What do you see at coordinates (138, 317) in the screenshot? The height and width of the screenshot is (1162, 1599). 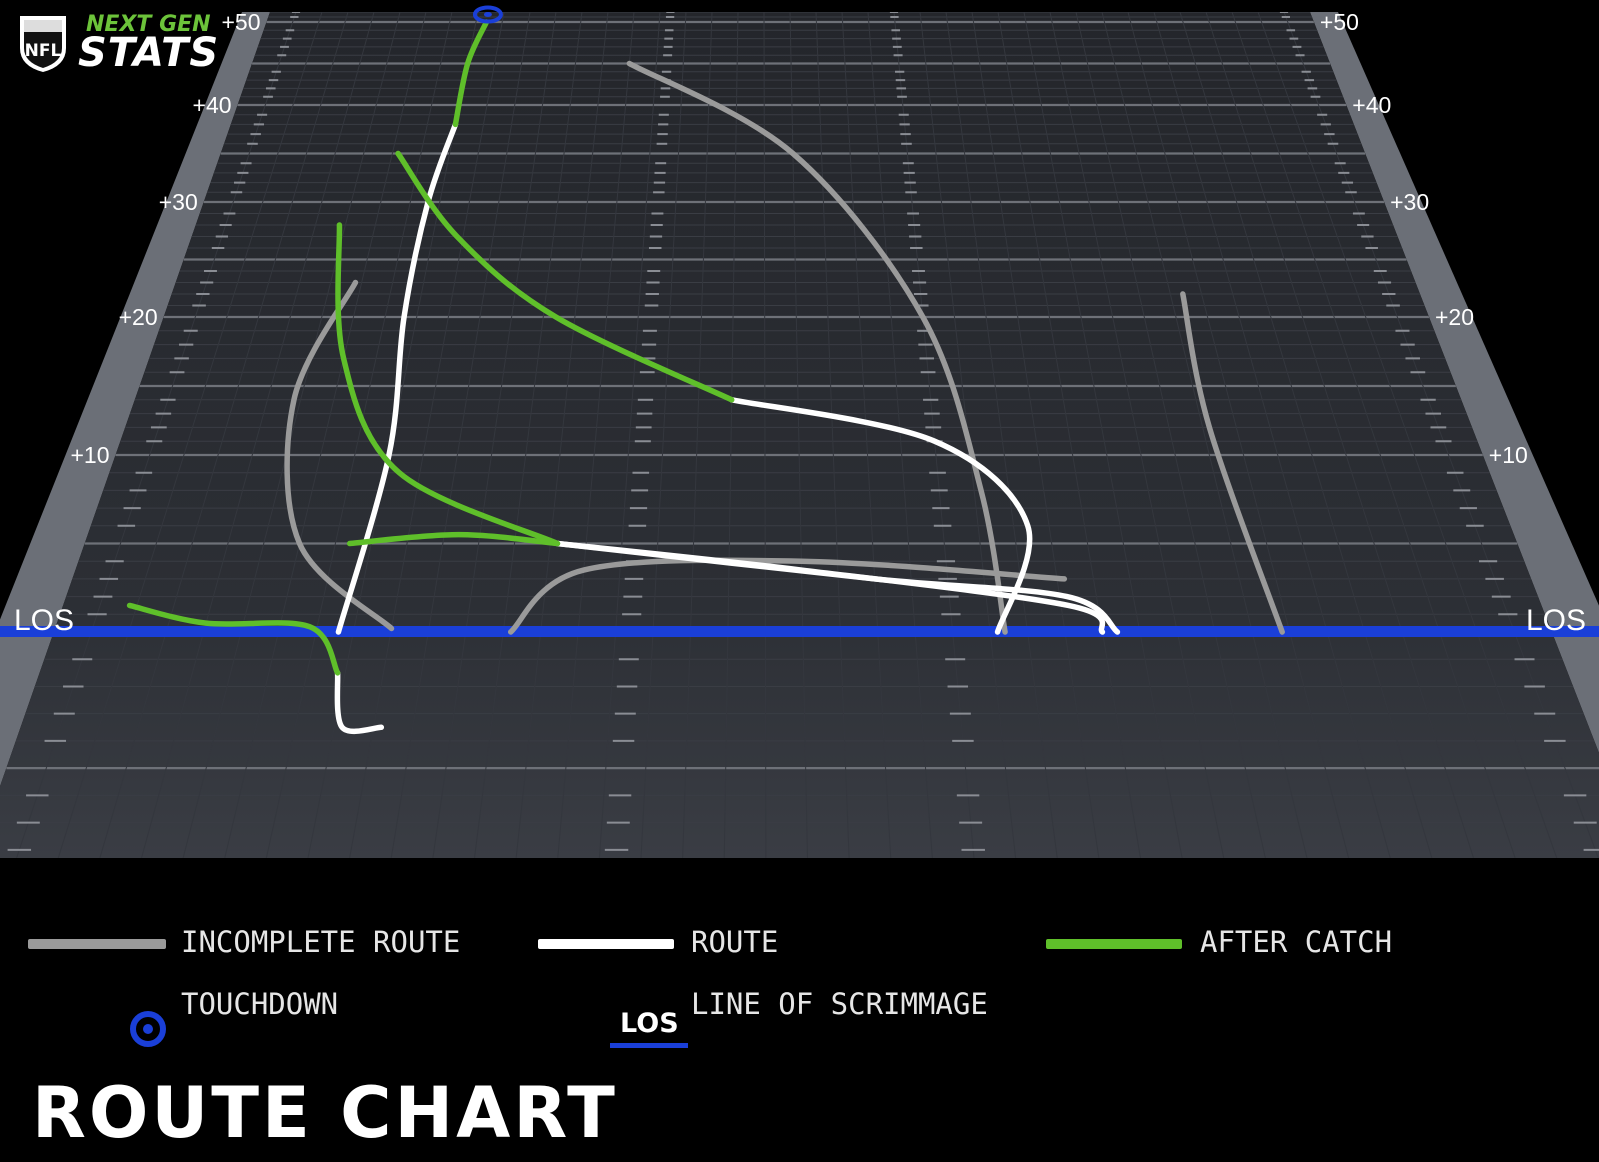 I see `yard-label-left: +20` at bounding box center [138, 317].